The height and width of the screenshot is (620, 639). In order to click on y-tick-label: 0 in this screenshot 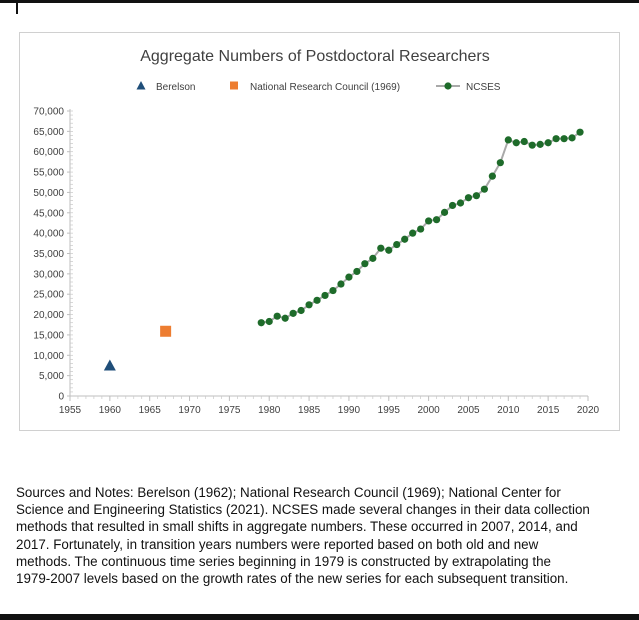, I will do `click(61, 397)`.